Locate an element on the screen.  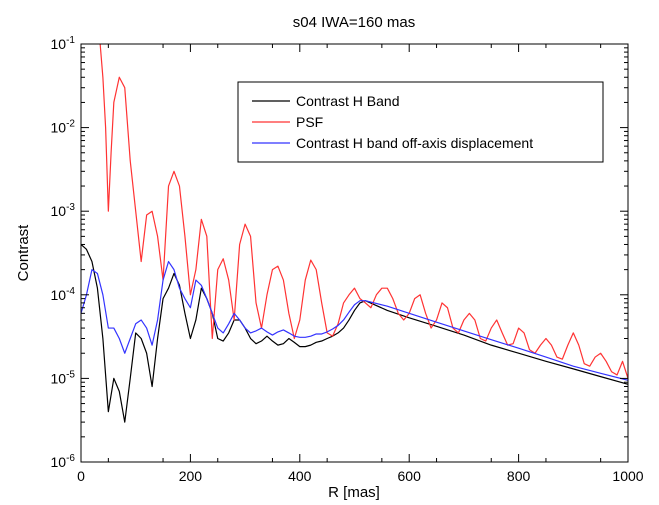
x-tick-label: 800 is located at coordinates (519, 476).